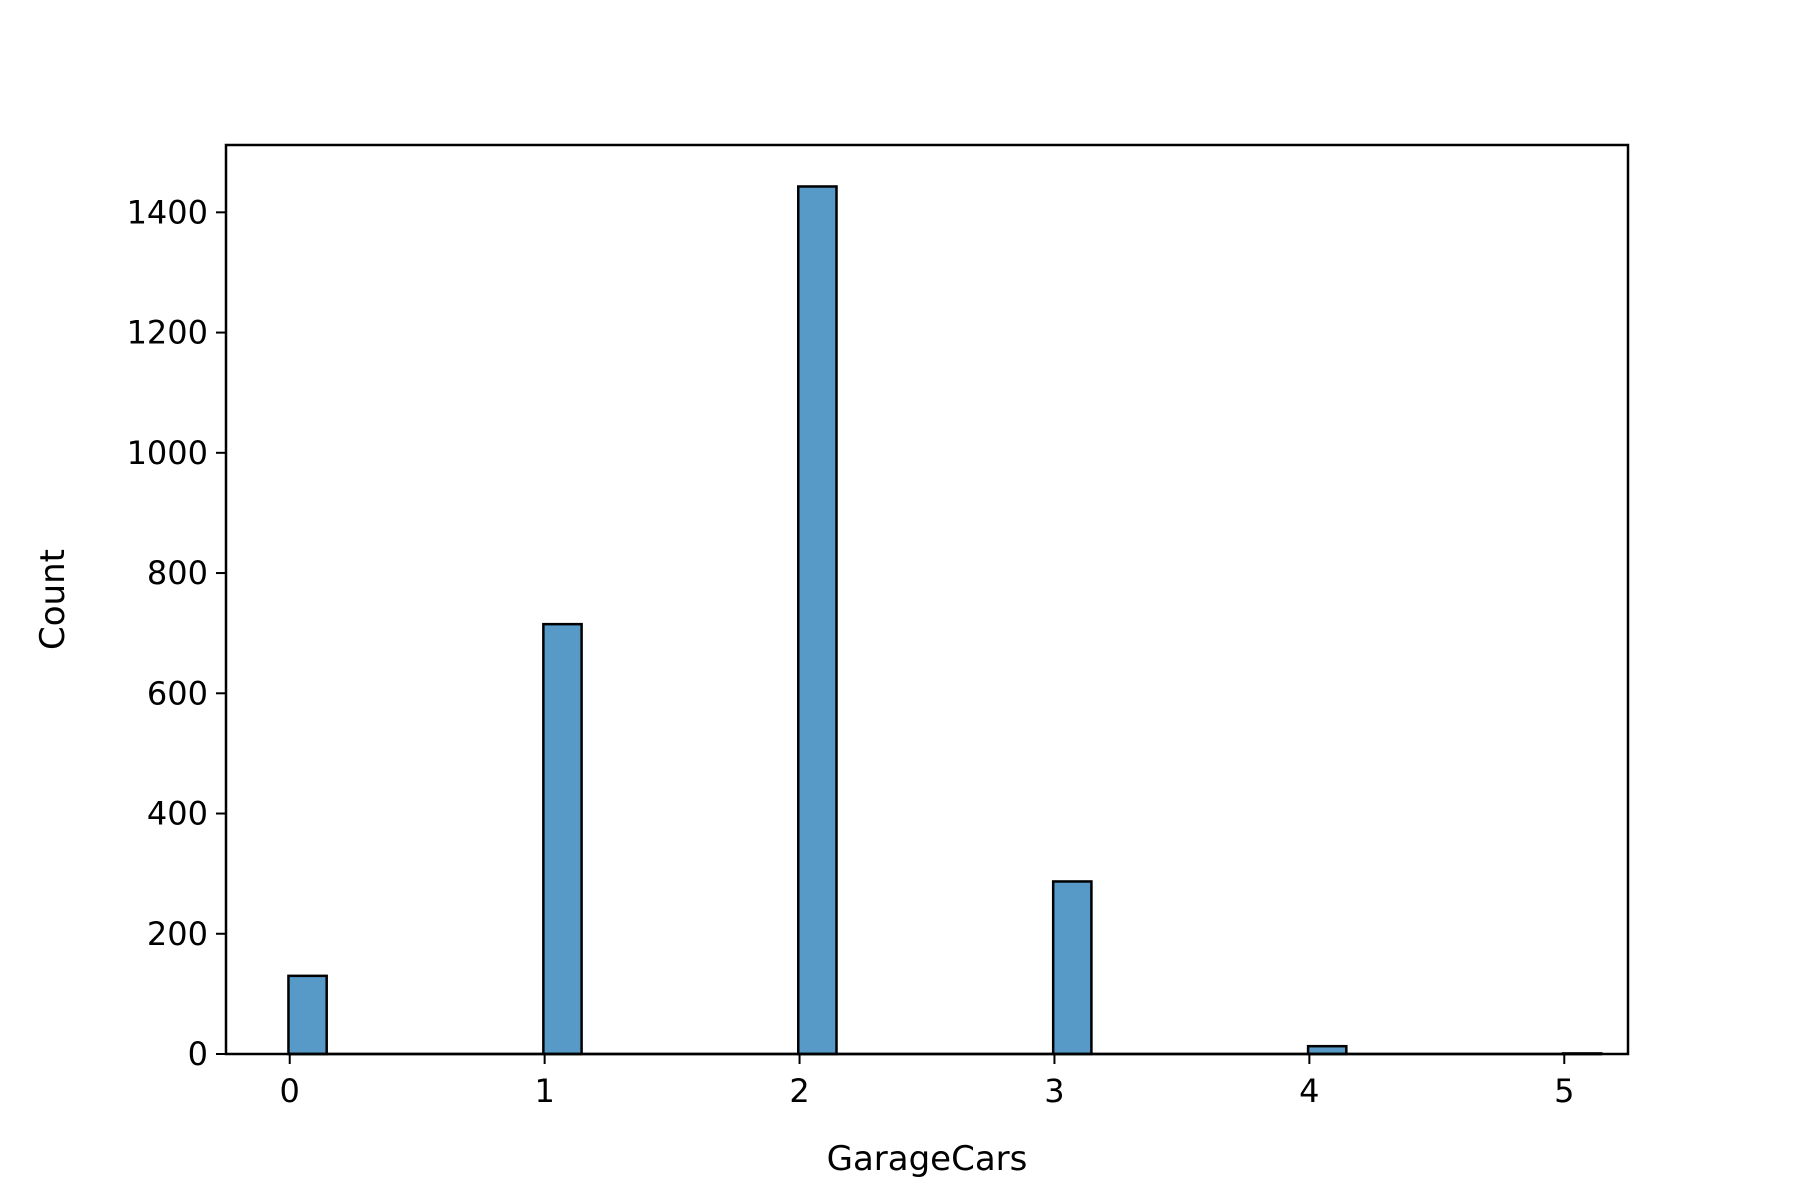  Describe the element at coordinates (177, 693) in the screenshot. I see `y-tick-label-600: 600` at that location.